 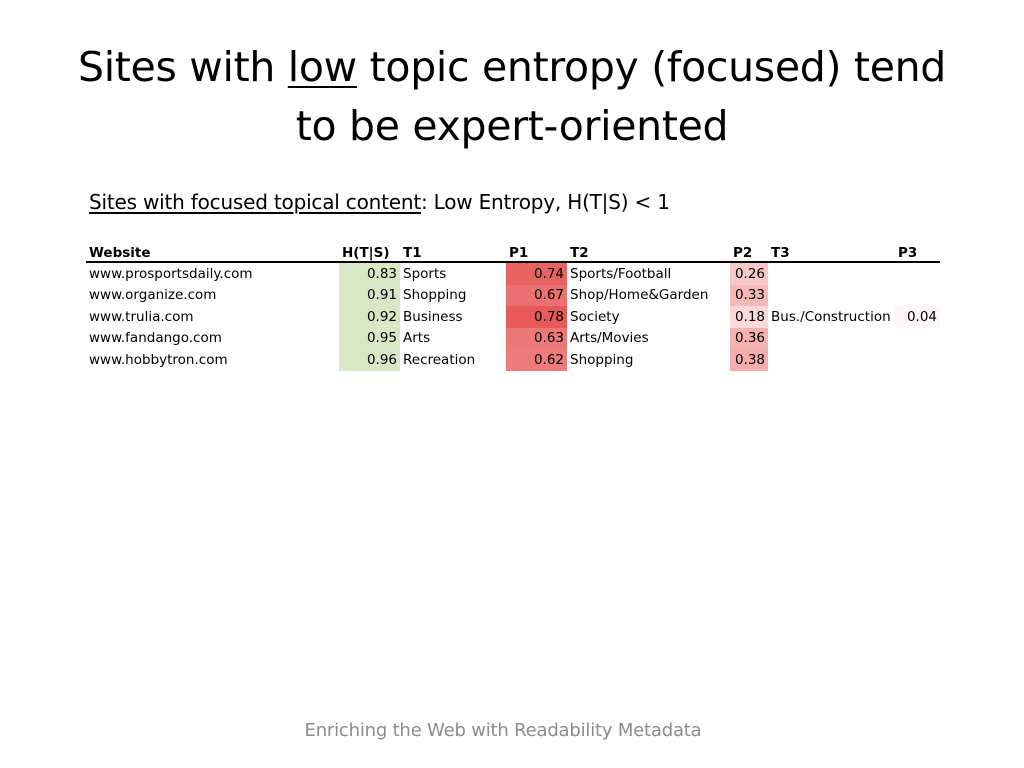 I want to click on header-p1: P1, so click(x=536, y=252).